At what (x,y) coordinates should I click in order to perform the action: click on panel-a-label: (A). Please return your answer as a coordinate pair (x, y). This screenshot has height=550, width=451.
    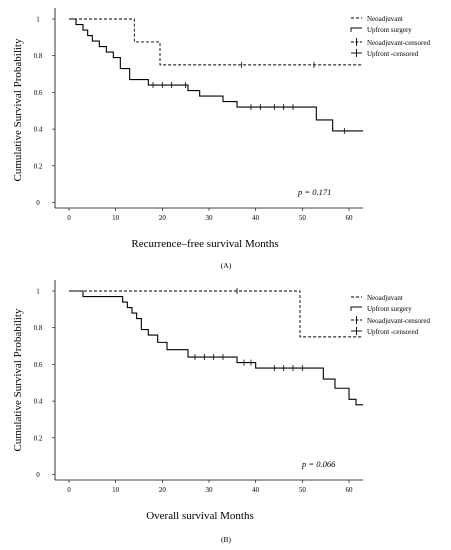
    Looking at the image, I should click on (226, 265).